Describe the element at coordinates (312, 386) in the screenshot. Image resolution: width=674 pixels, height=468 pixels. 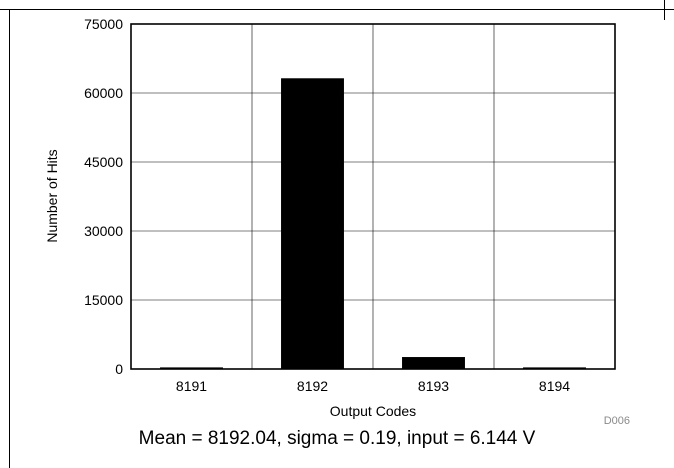
I see `x-tick-label: 8192` at that location.